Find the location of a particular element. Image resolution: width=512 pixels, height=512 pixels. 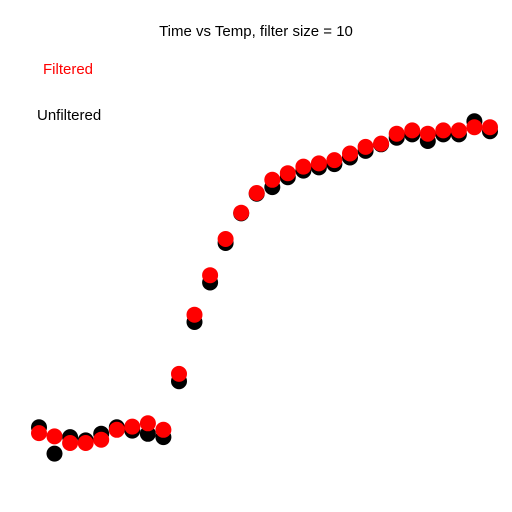

legend-filtered: Filtered is located at coordinates (68, 69).